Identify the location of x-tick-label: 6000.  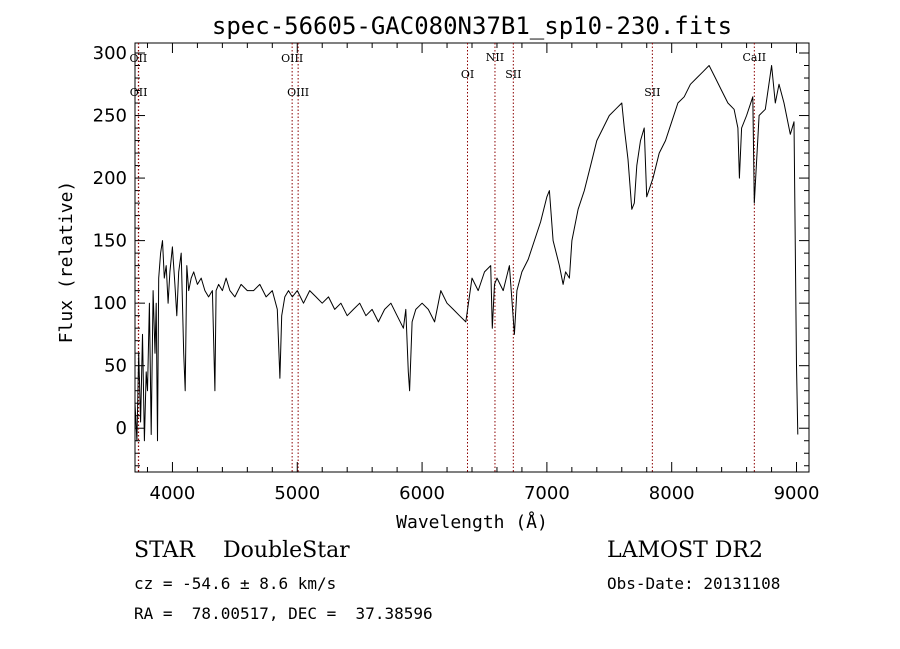
(422, 493).